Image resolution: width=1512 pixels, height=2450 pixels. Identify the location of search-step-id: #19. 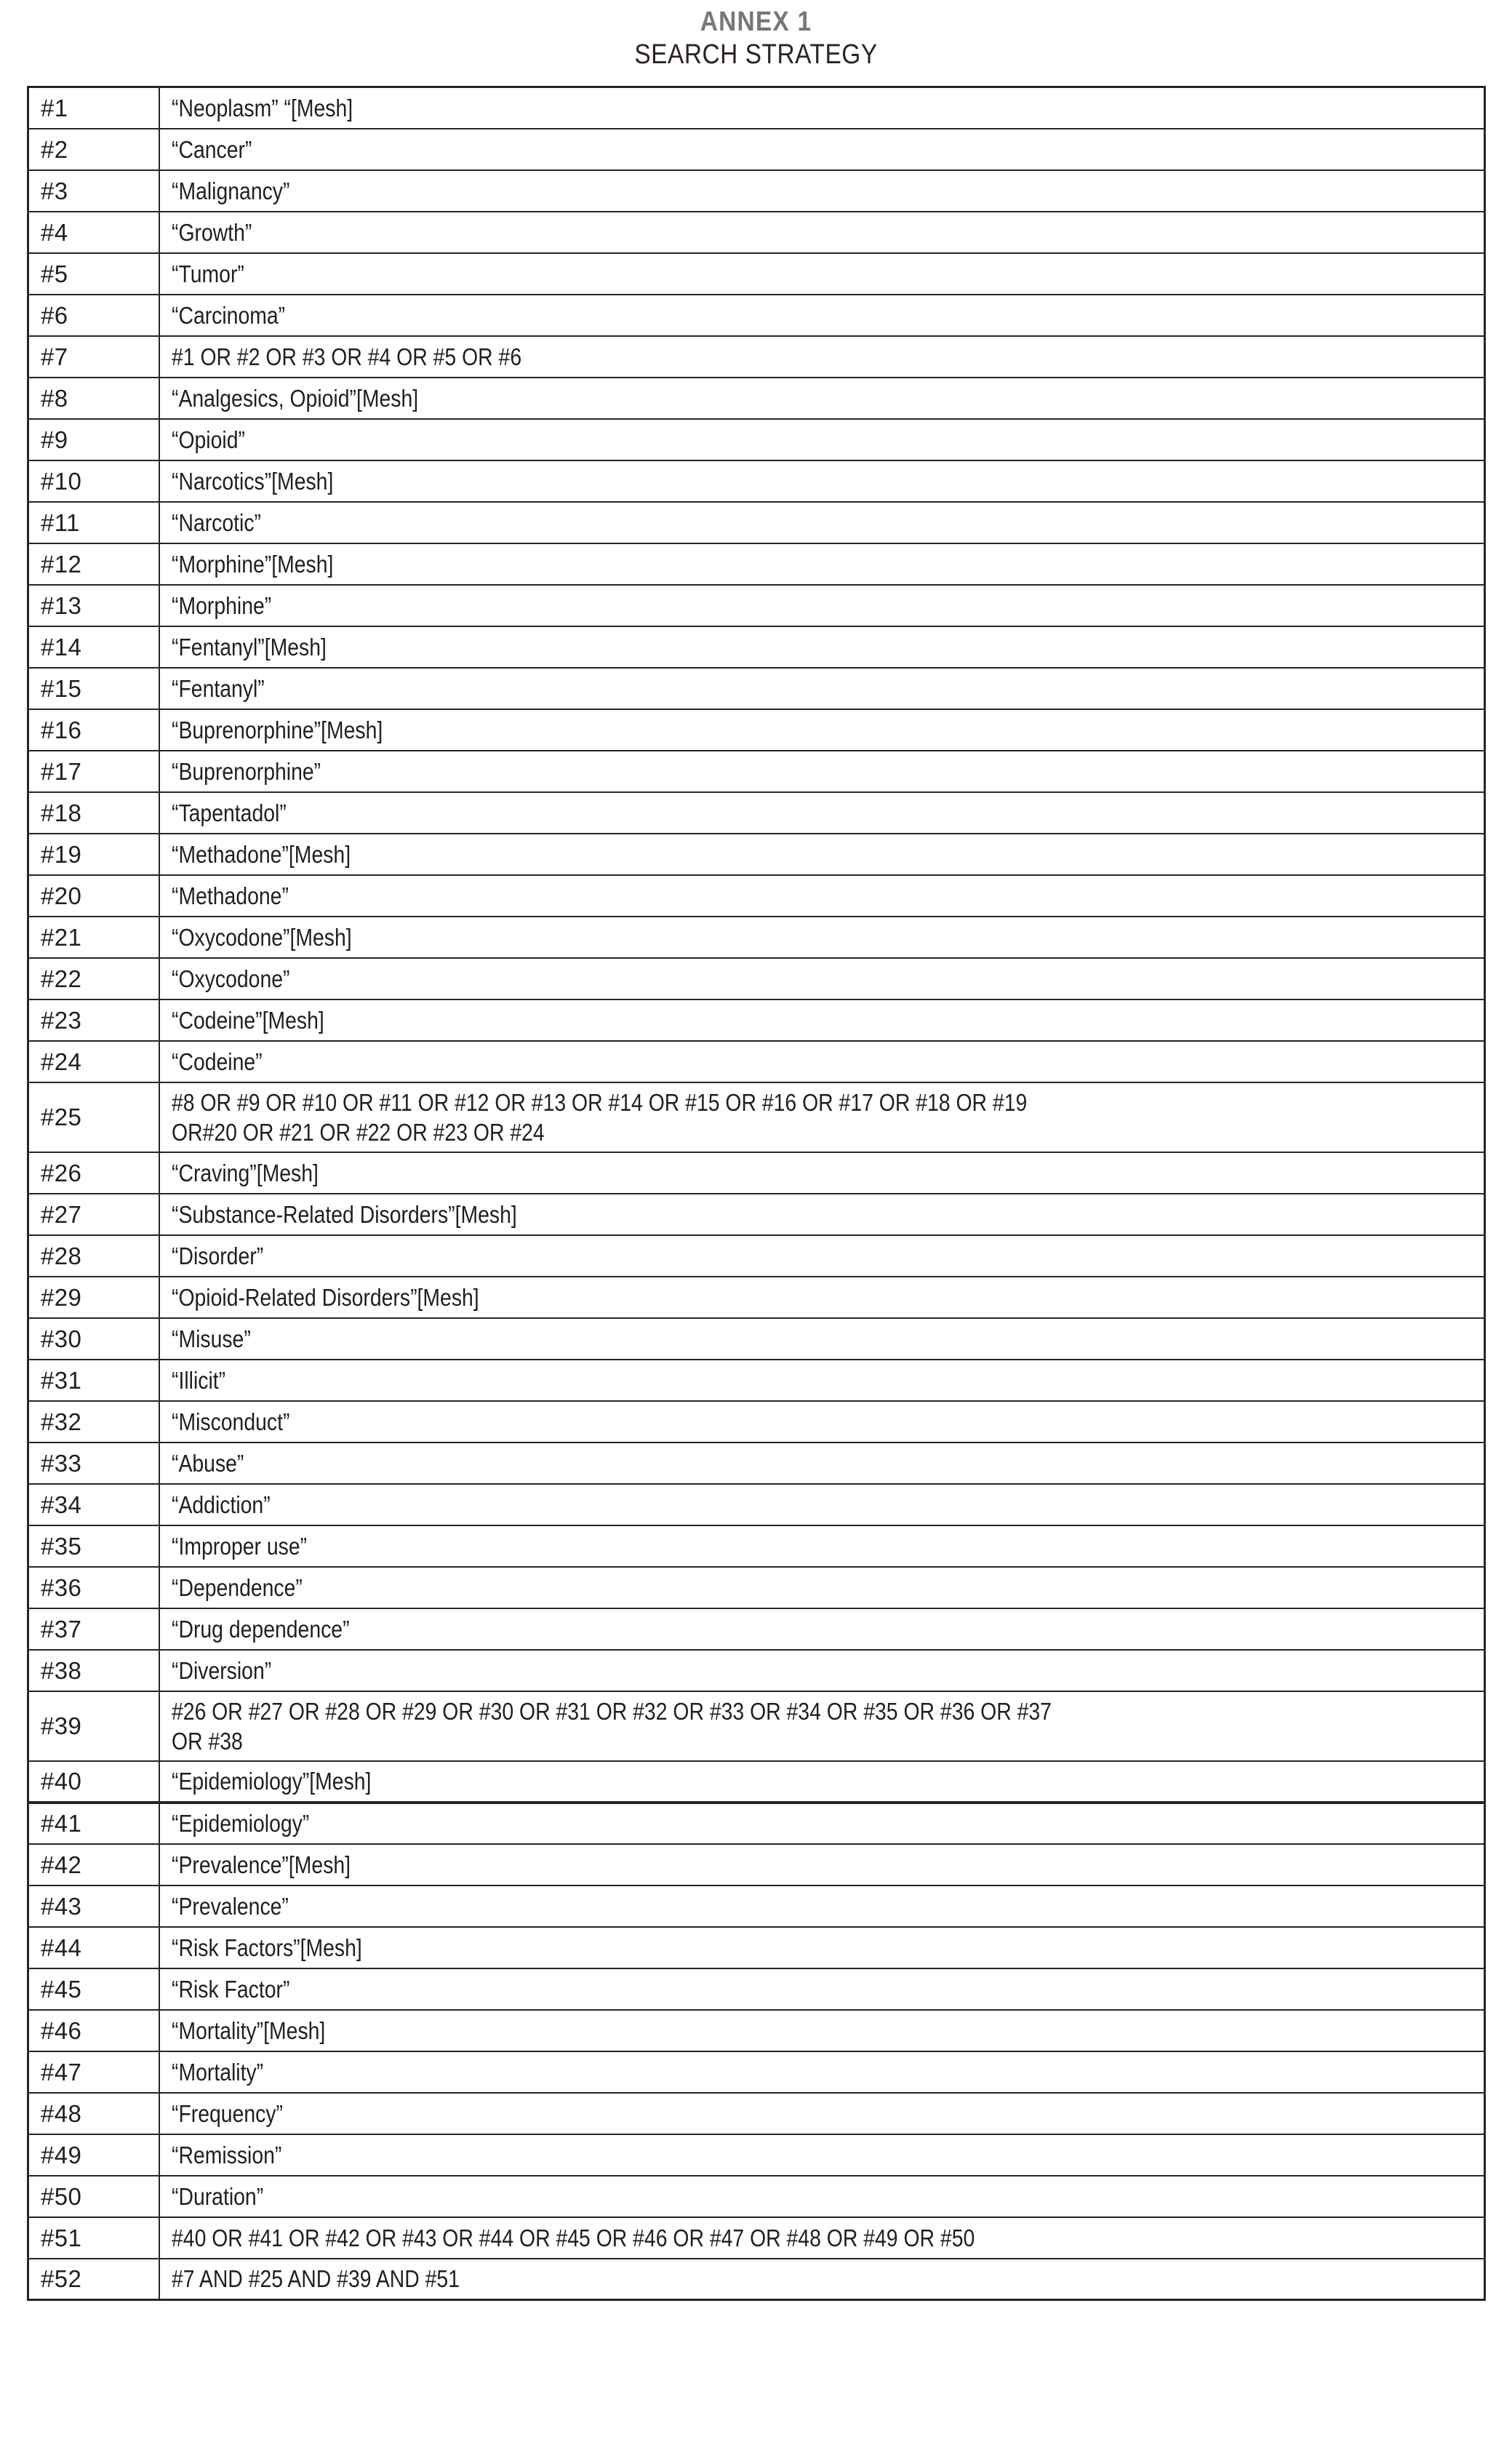
(93, 854).